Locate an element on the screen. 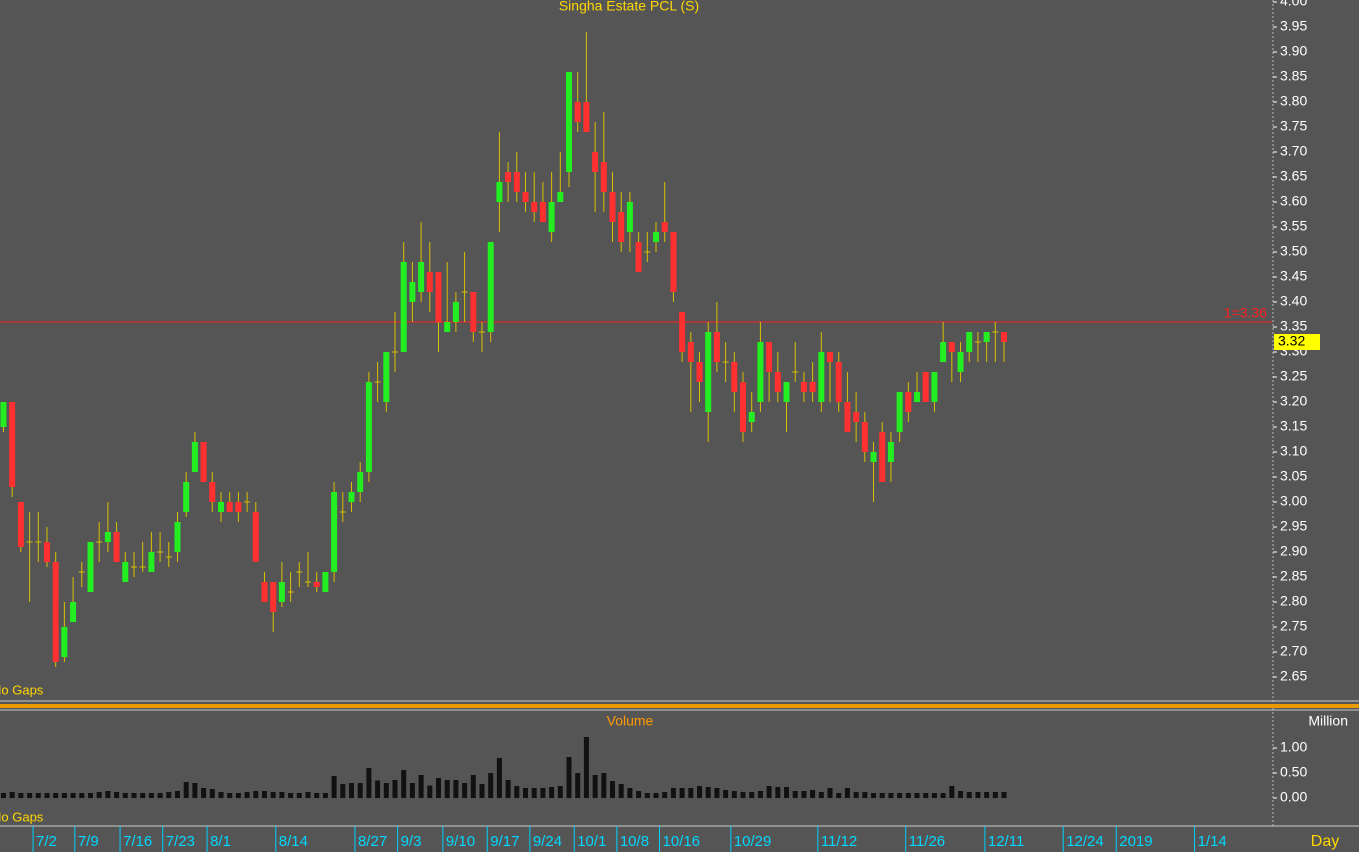 The image size is (1359, 852). y-tick-label: 2.75 is located at coordinates (1293, 626).